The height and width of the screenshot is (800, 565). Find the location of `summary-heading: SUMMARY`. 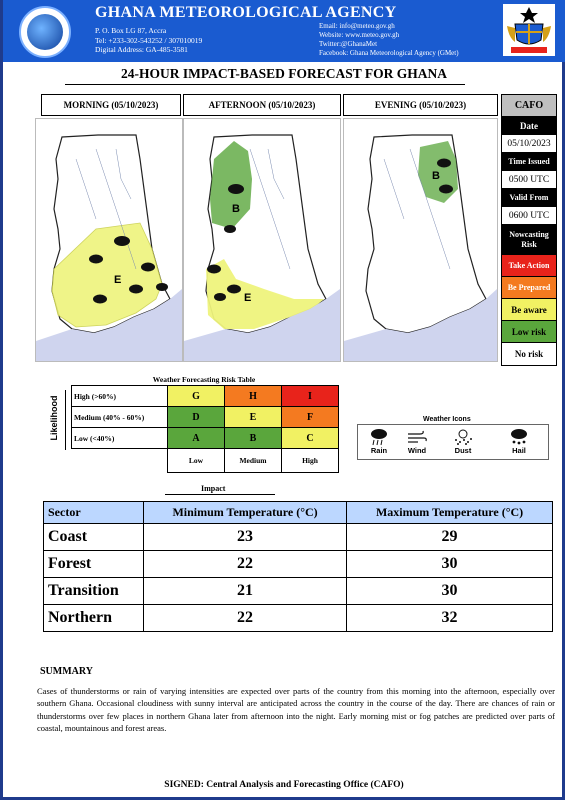

summary-heading: SUMMARY is located at coordinates (66, 671).